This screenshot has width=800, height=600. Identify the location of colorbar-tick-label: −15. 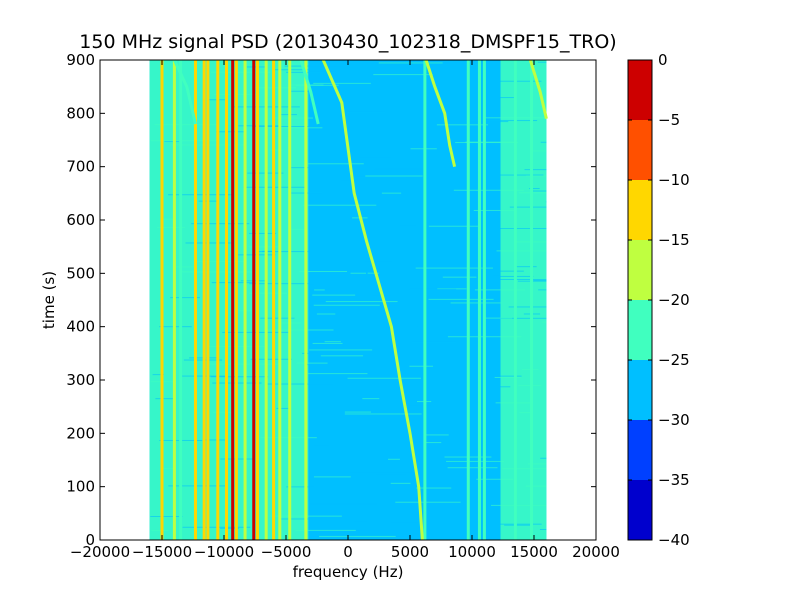
(674, 240).